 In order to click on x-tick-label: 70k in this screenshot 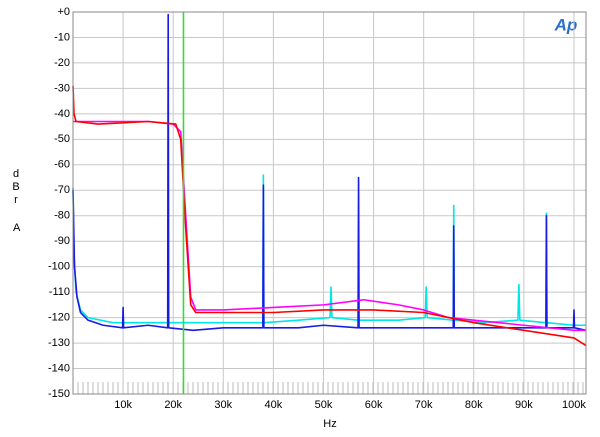, I will do `click(424, 405)`.